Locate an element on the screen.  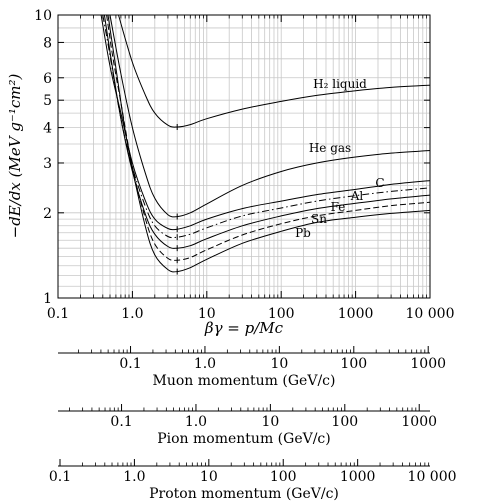
y-axis-label: −dE/dx (MeV g⁻¹cm²) is located at coordinates (15, 155).